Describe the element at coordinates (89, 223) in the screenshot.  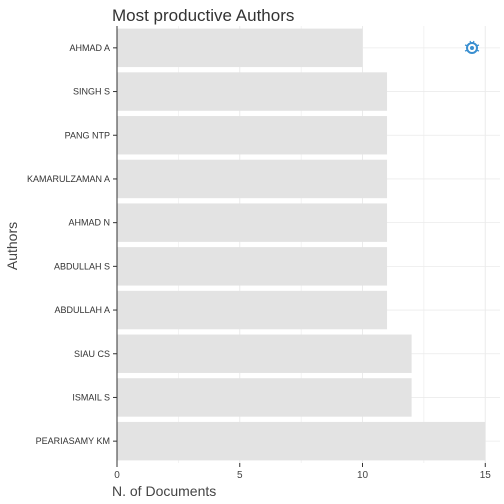
I see `y-tick-label: AHMAD N` at that location.